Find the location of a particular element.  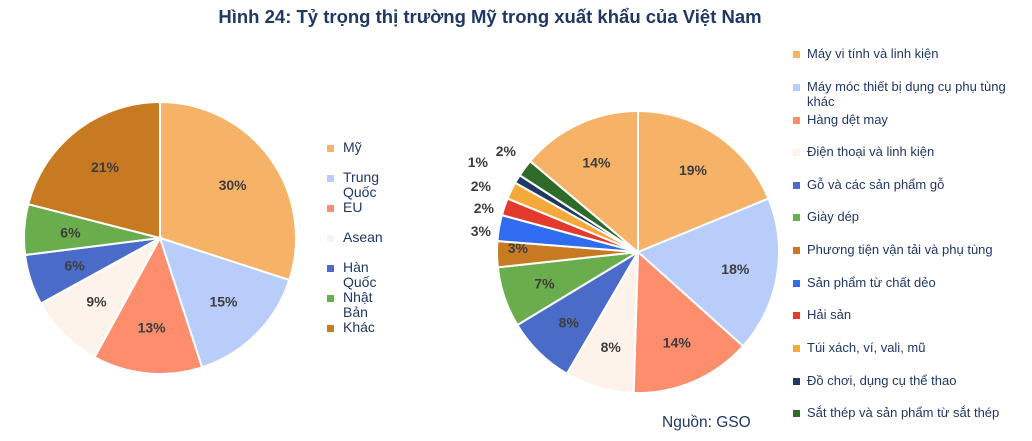

legend-item: Túi xách, ví, vali, mũ is located at coordinates (900, 347).